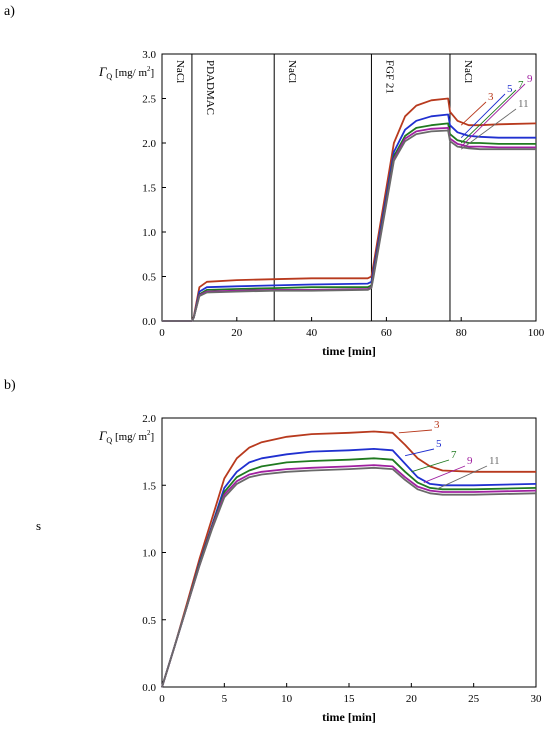 The height and width of the screenshot is (745, 550). Describe the element at coordinates (39, 525) in the screenshot. I see `stray-letter: s` at that location.